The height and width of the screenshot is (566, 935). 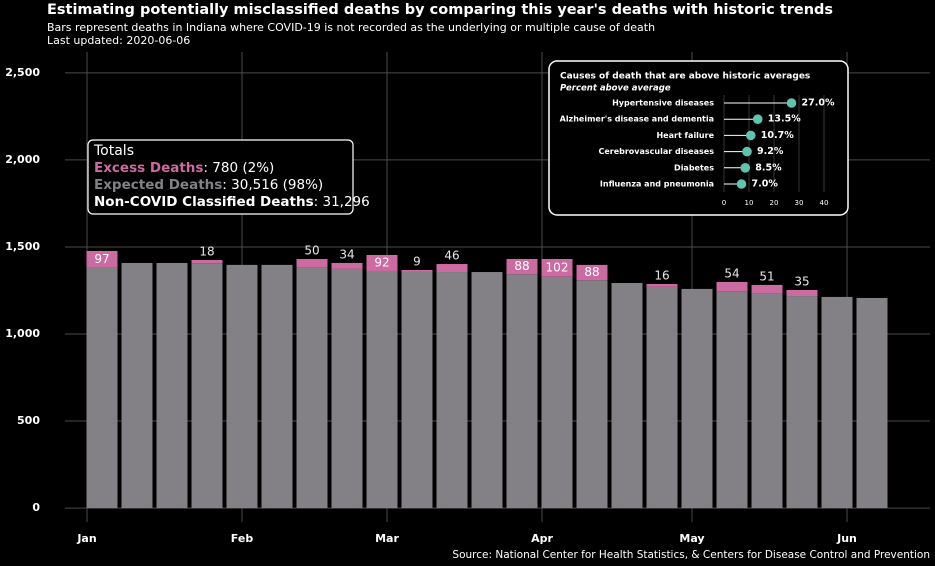 What do you see at coordinates (749, 203) in the screenshot?
I see `x-tick-label: 10` at bounding box center [749, 203].